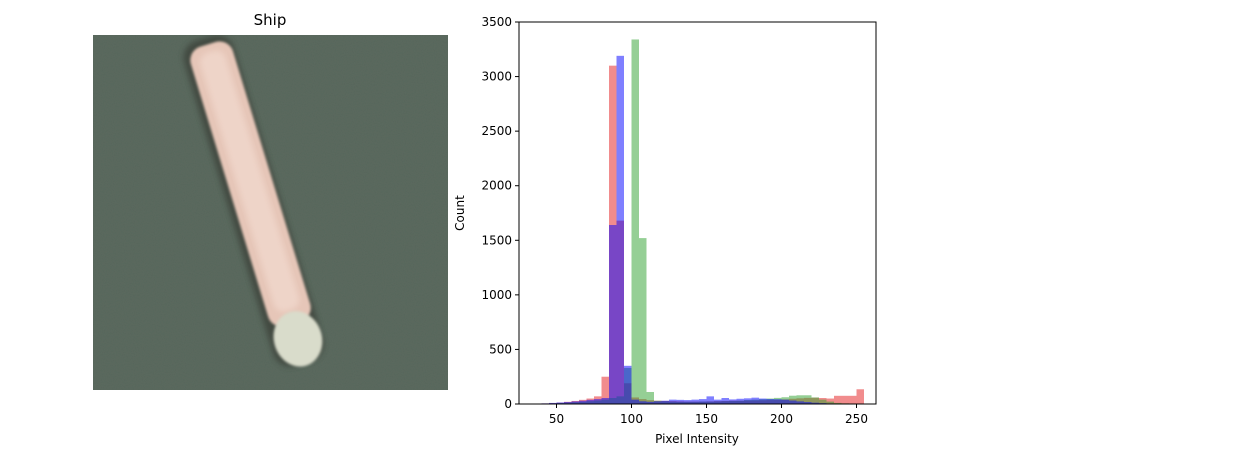 The height and width of the screenshot is (462, 1240). What do you see at coordinates (270, 20) in the screenshot?
I see `image-title: Ship` at bounding box center [270, 20].